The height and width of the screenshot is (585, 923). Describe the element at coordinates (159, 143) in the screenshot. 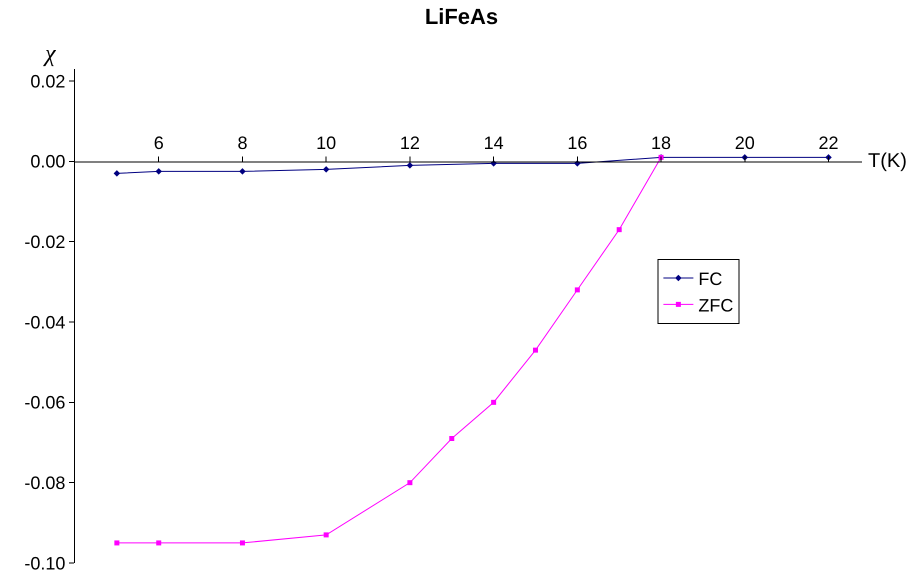

I see `x-tick-label: 6` at that location.